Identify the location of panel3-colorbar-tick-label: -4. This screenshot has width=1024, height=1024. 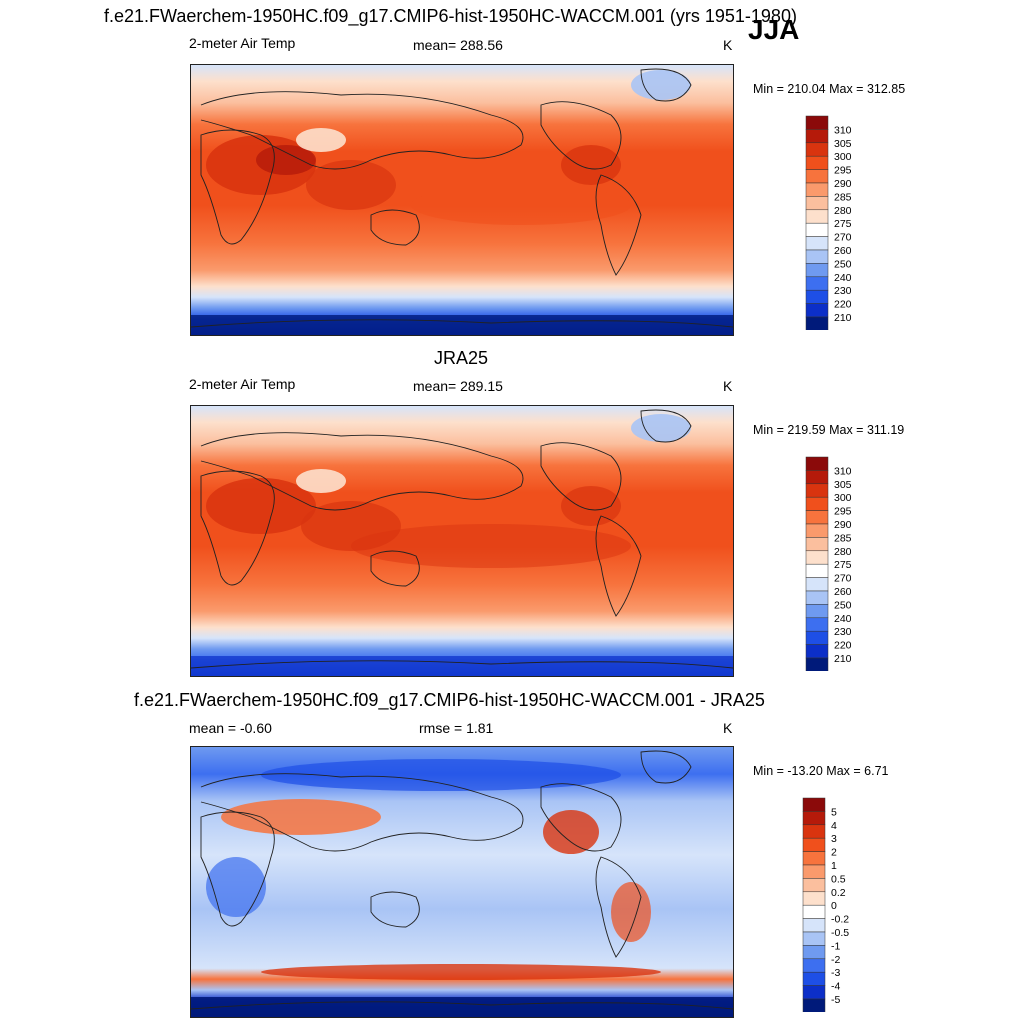
(835, 987).